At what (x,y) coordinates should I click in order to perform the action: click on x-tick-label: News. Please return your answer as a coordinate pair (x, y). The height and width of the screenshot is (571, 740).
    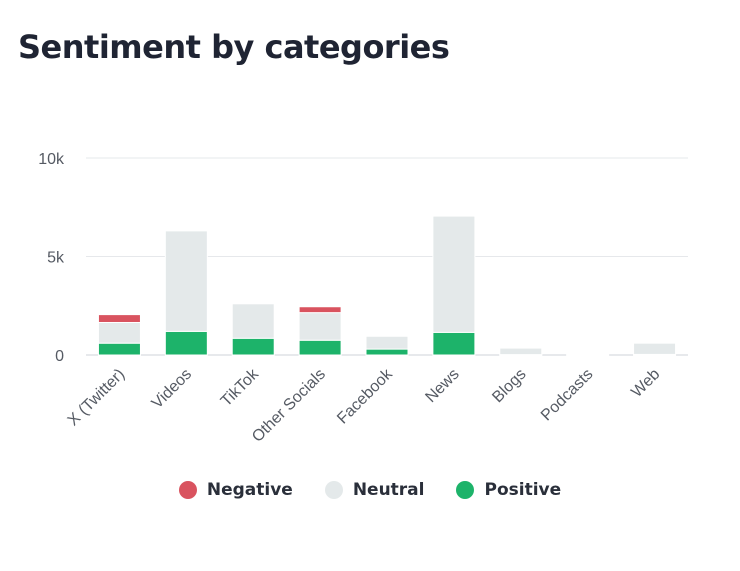
    Looking at the image, I should click on (442, 386).